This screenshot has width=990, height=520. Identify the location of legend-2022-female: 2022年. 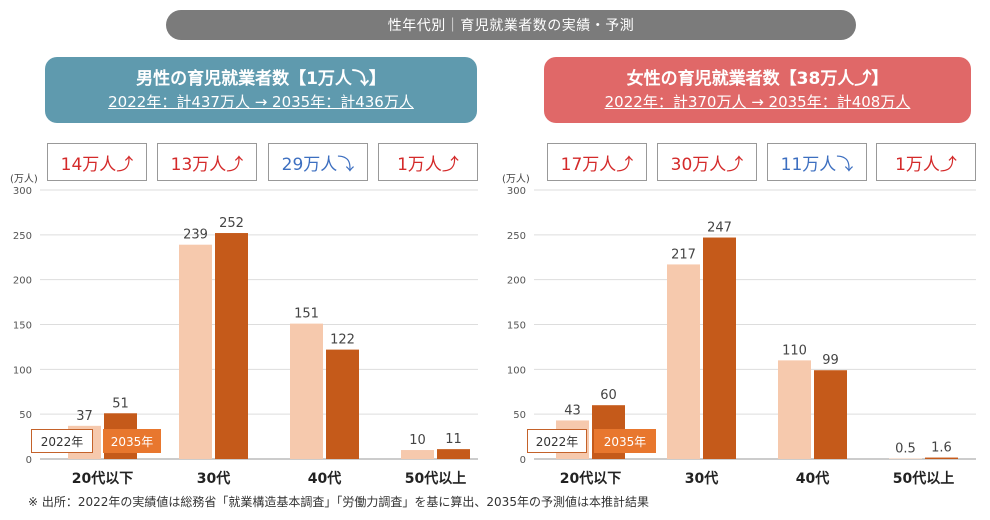
(557, 441).